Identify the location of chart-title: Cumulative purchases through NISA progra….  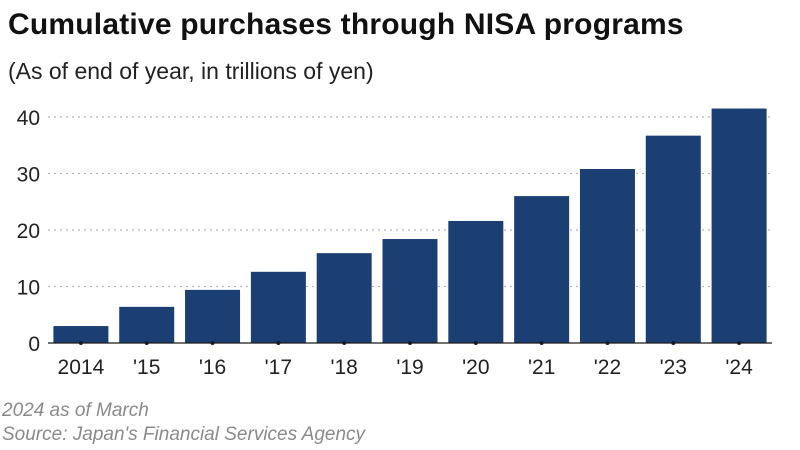
(346, 24).